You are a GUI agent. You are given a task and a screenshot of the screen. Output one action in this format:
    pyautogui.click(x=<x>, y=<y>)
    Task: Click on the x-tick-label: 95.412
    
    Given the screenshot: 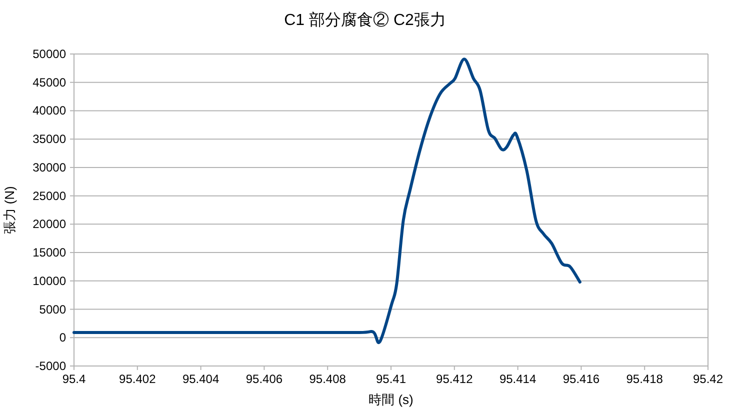 What is the action you would take?
    pyautogui.click(x=455, y=379)
    